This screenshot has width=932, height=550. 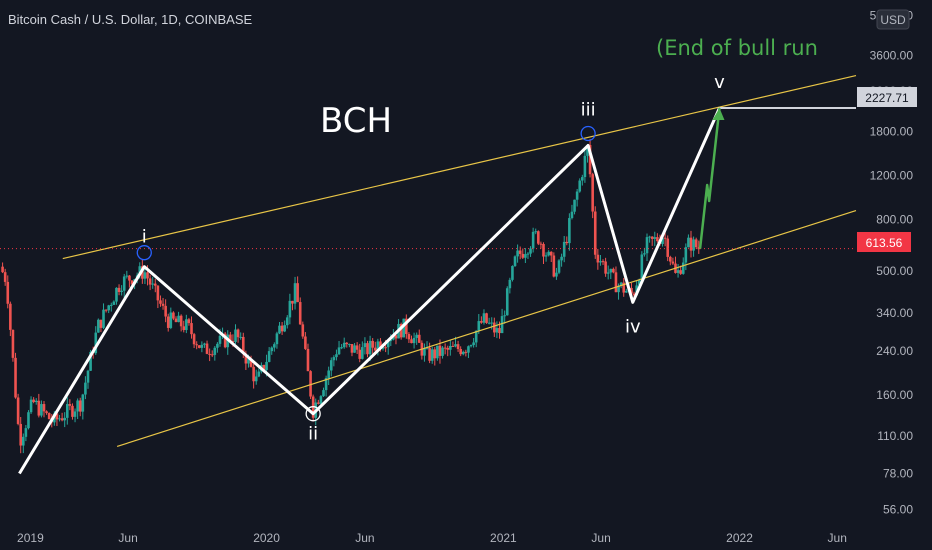 I want to click on wave-label-iv: iv, so click(x=633, y=326).